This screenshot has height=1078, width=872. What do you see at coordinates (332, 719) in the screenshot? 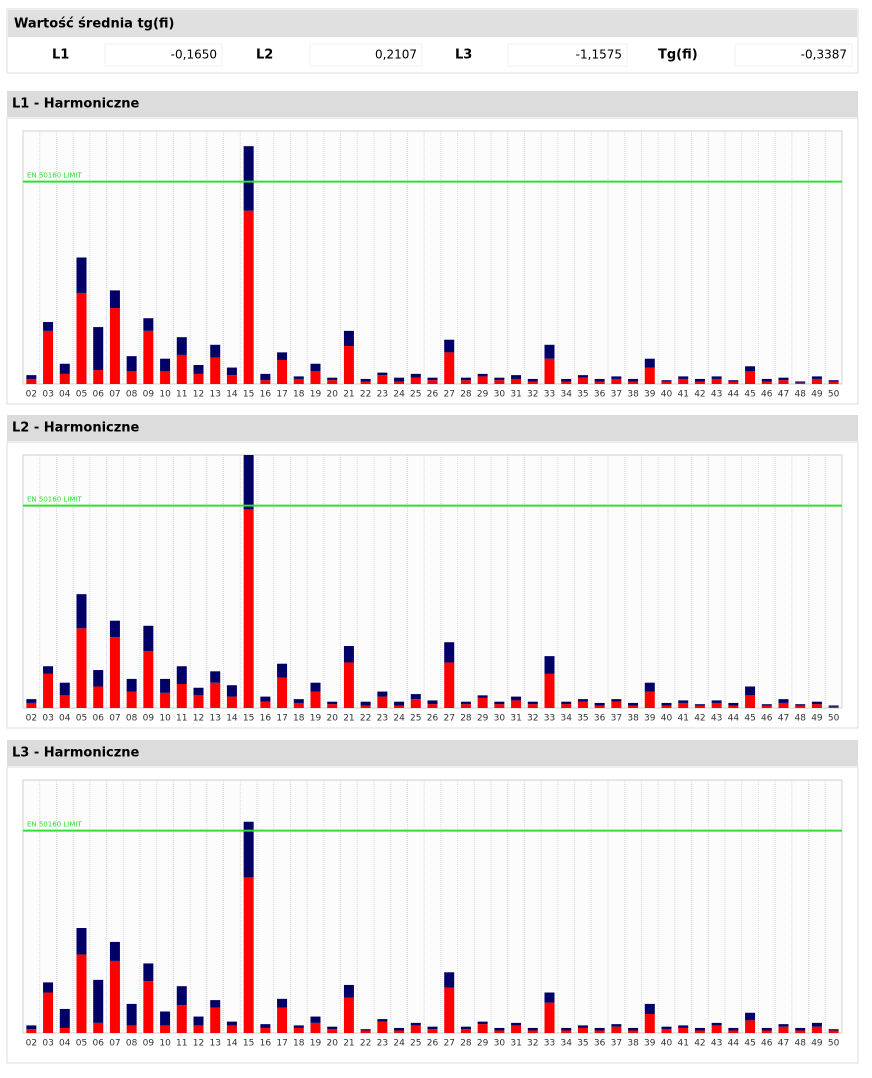
I see `x-tick-label: 20` at bounding box center [332, 719].